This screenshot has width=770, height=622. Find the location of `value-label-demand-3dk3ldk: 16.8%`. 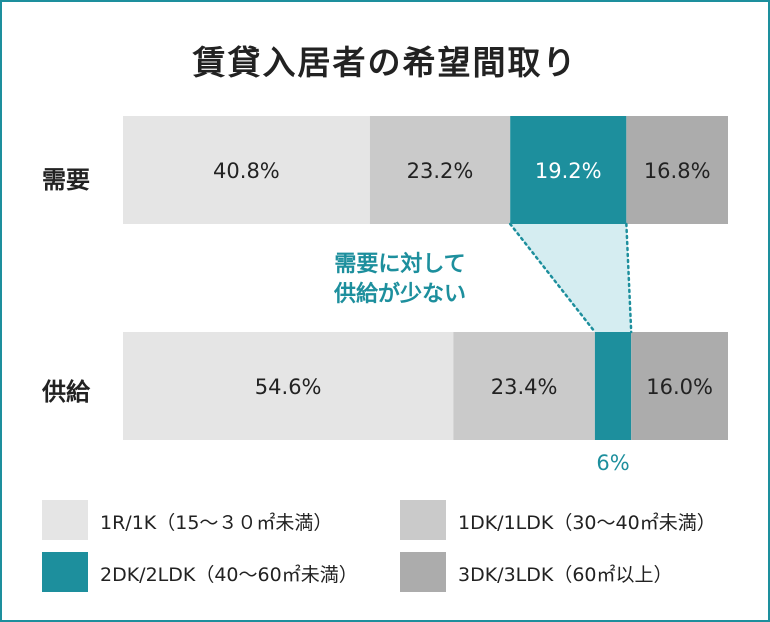

value-label-demand-3dk3ldk: 16.8% is located at coordinates (677, 171).